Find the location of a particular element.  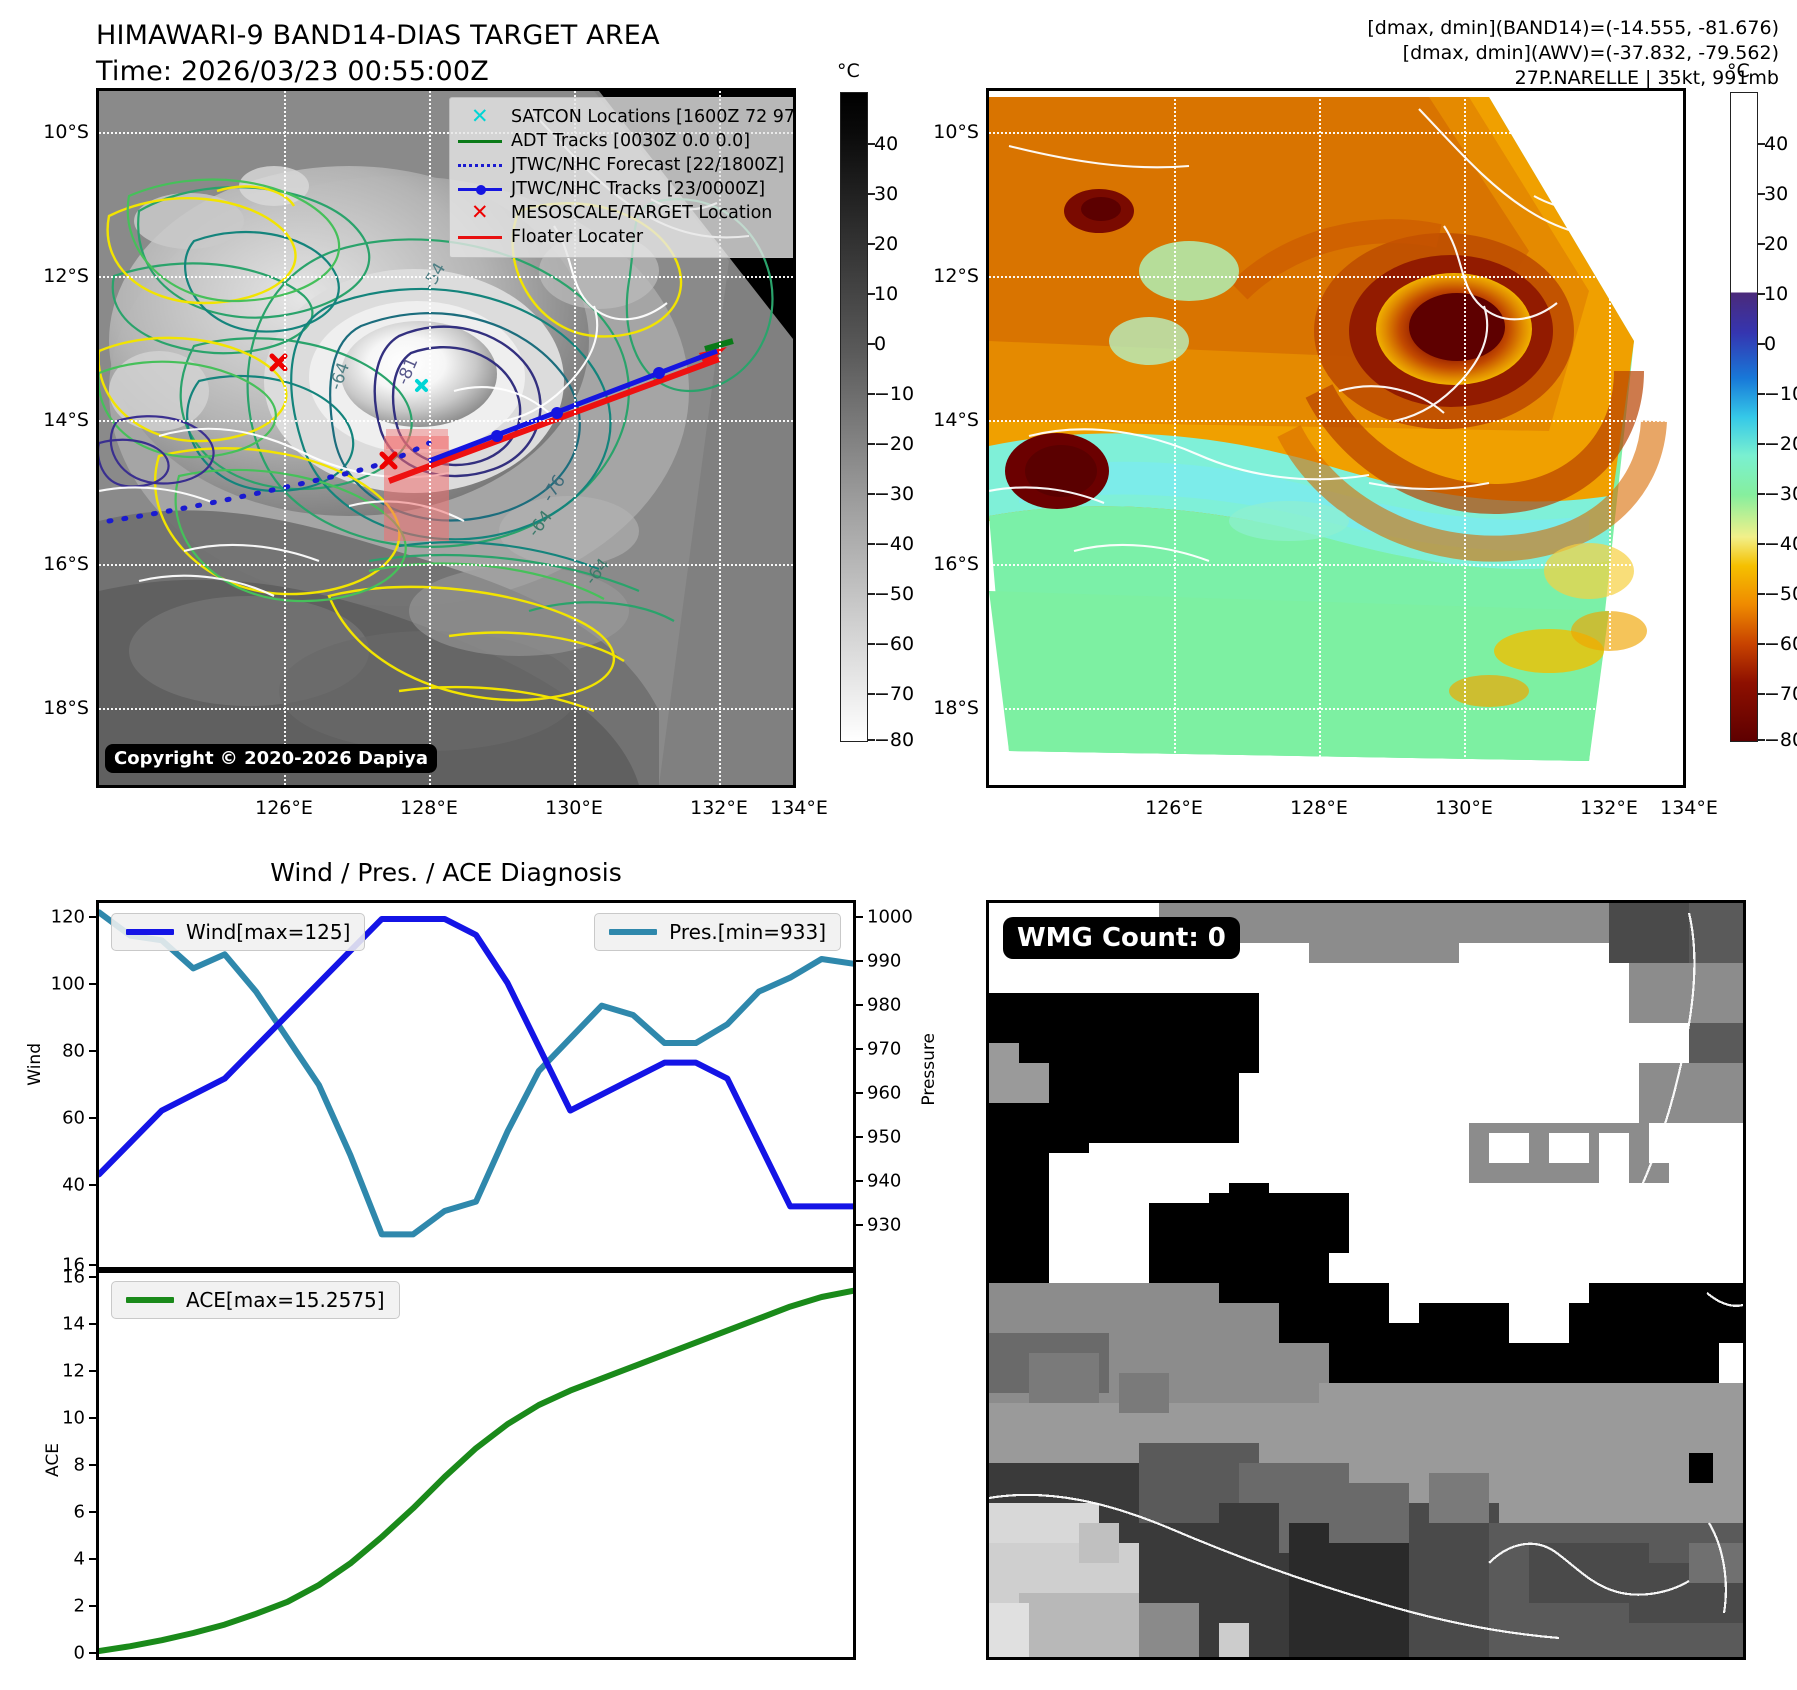

ace-tick-0: 0 is located at coordinates (79, 1653).